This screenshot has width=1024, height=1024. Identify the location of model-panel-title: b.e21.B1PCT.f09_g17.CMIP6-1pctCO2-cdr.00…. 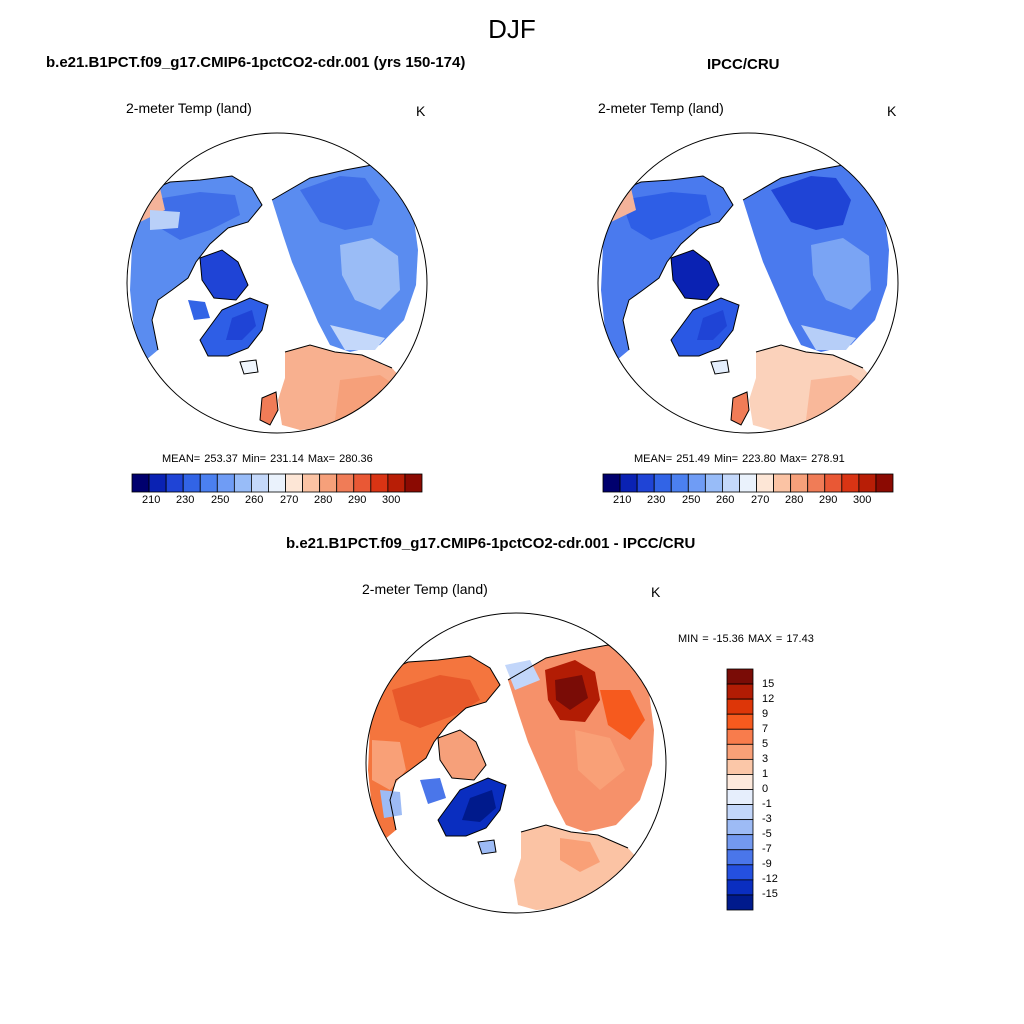
(256, 62).